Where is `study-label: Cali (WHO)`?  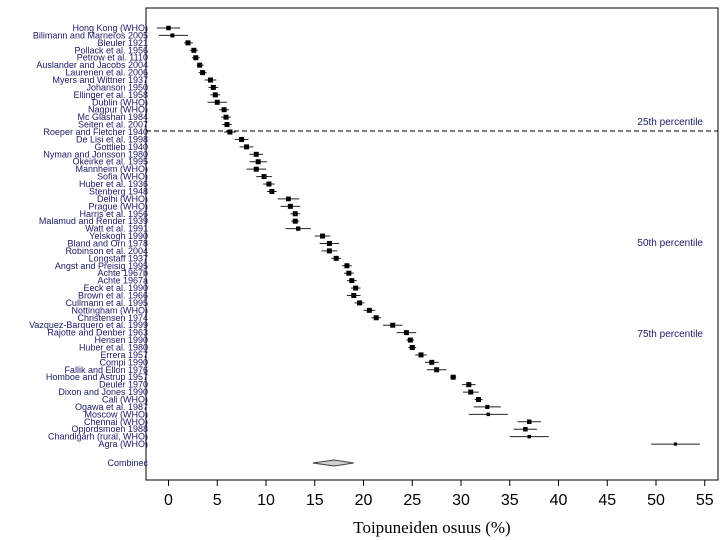 study-label: Cali (WHO) is located at coordinates (125, 400).